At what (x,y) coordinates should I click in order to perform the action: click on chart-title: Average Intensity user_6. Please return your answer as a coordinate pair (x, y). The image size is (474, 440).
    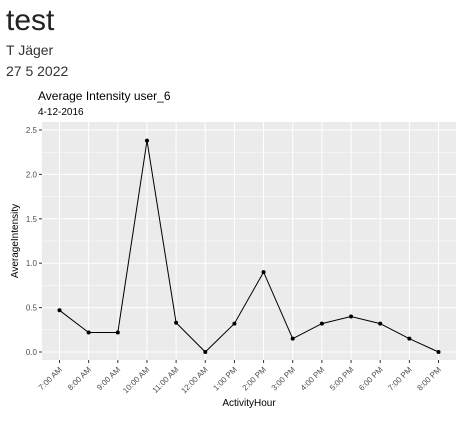
    Looking at the image, I should click on (104, 96).